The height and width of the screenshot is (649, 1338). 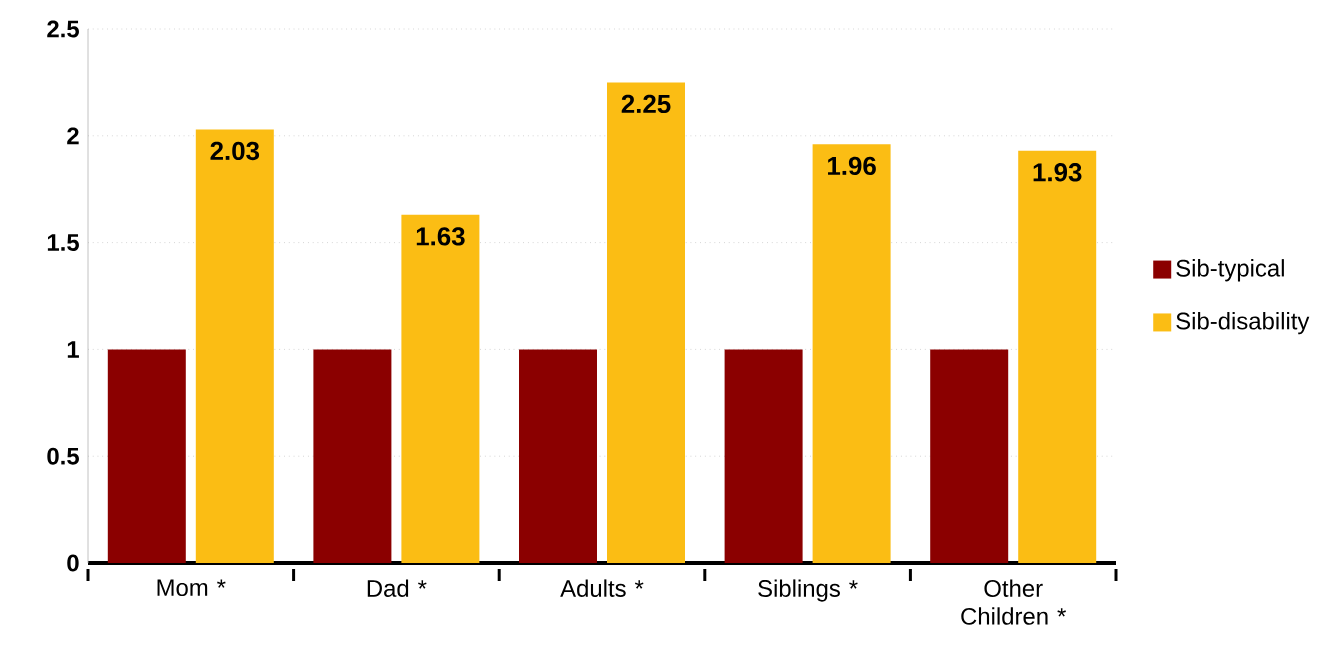 What do you see at coordinates (63, 456) in the screenshot?
I see `y-tick-label: 0.5` at bounding box center [63, 456].